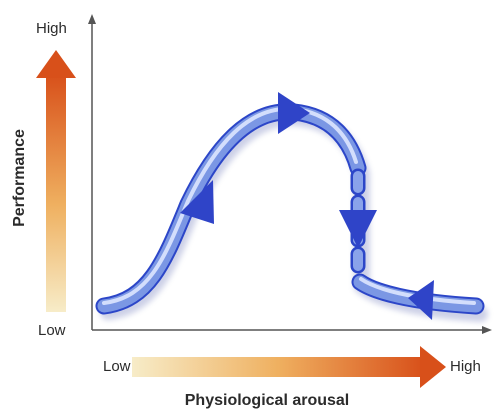 The height and width of the screenshot is (419, 494). I want to click on x-axis-title: Physiological arousal, so click(267, 400).